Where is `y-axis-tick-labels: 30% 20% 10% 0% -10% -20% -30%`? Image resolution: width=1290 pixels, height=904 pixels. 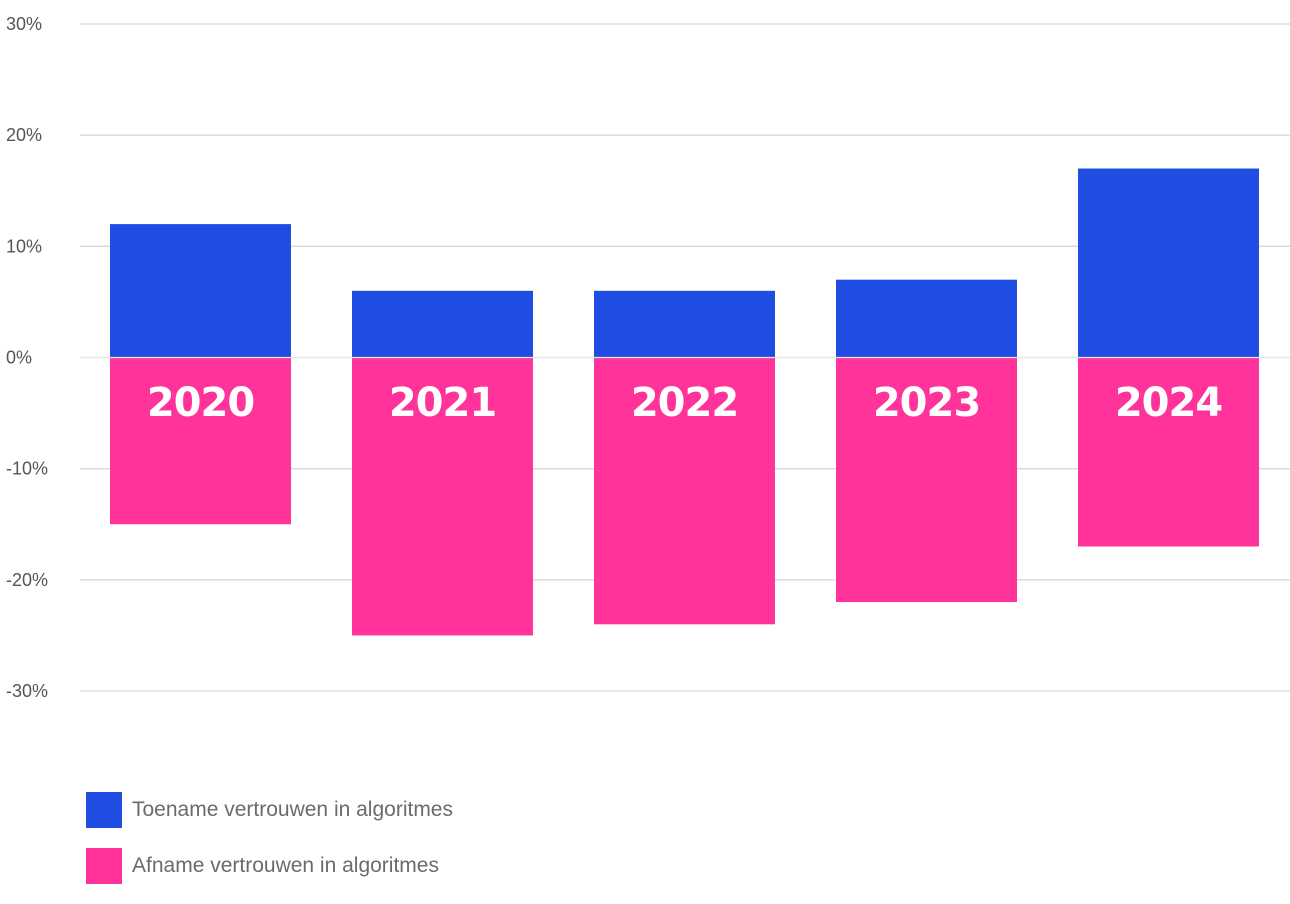 y-axis-tick-labels: 30% 20% 10% 0% -10% -20% -30% is located at coordinates (27, 357).